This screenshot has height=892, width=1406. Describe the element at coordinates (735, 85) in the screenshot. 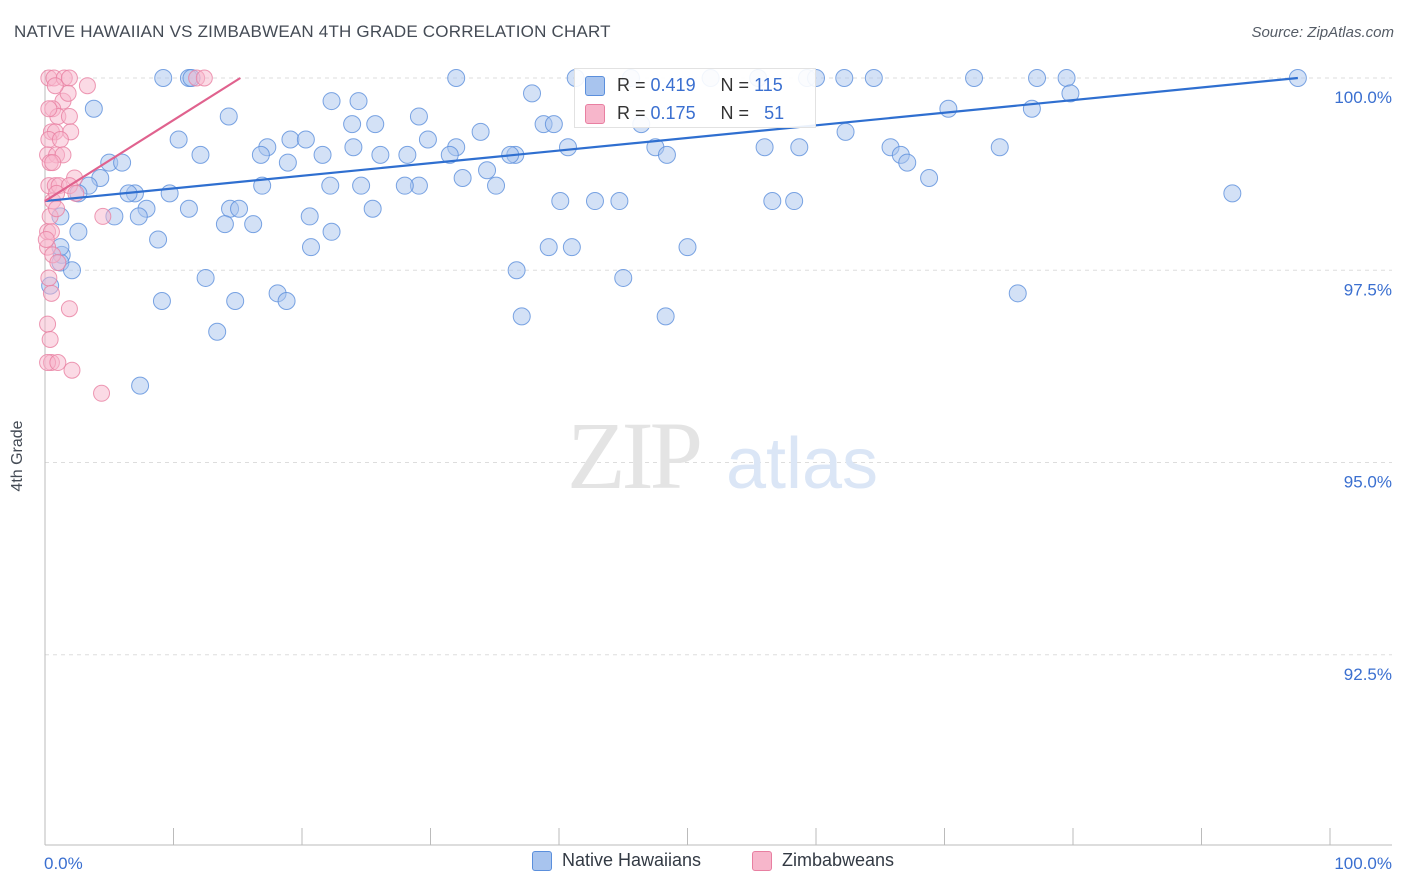

I see `n-label: N =` at that location.